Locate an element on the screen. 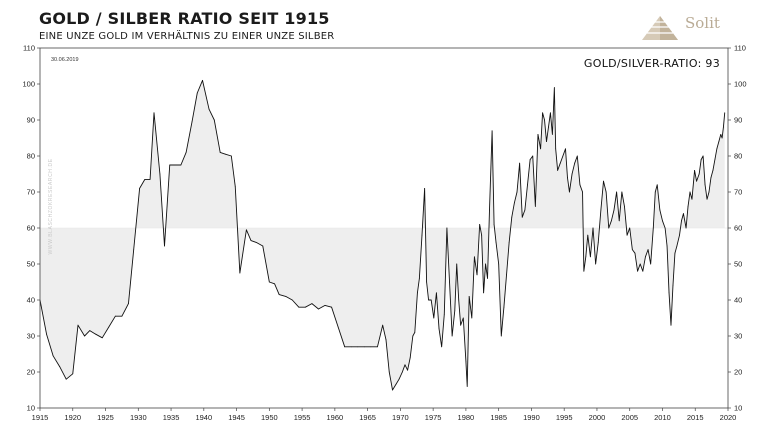 The image size is (768, 432). y-tick-label-left: 60 is located at coordinates (31, 228).